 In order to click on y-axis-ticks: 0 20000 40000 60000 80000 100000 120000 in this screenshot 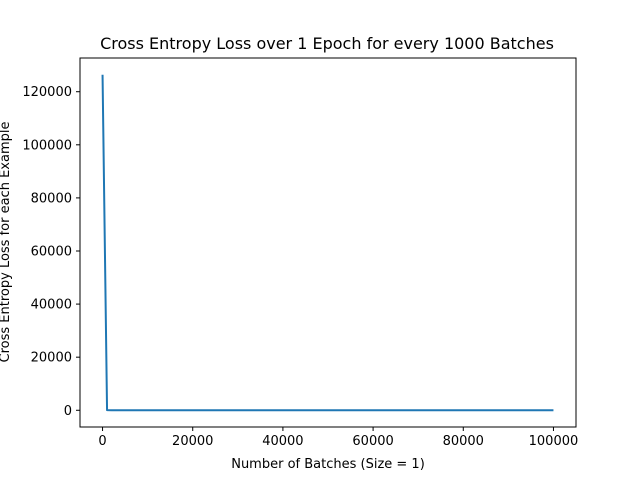, I will do `click(51, 252)`.